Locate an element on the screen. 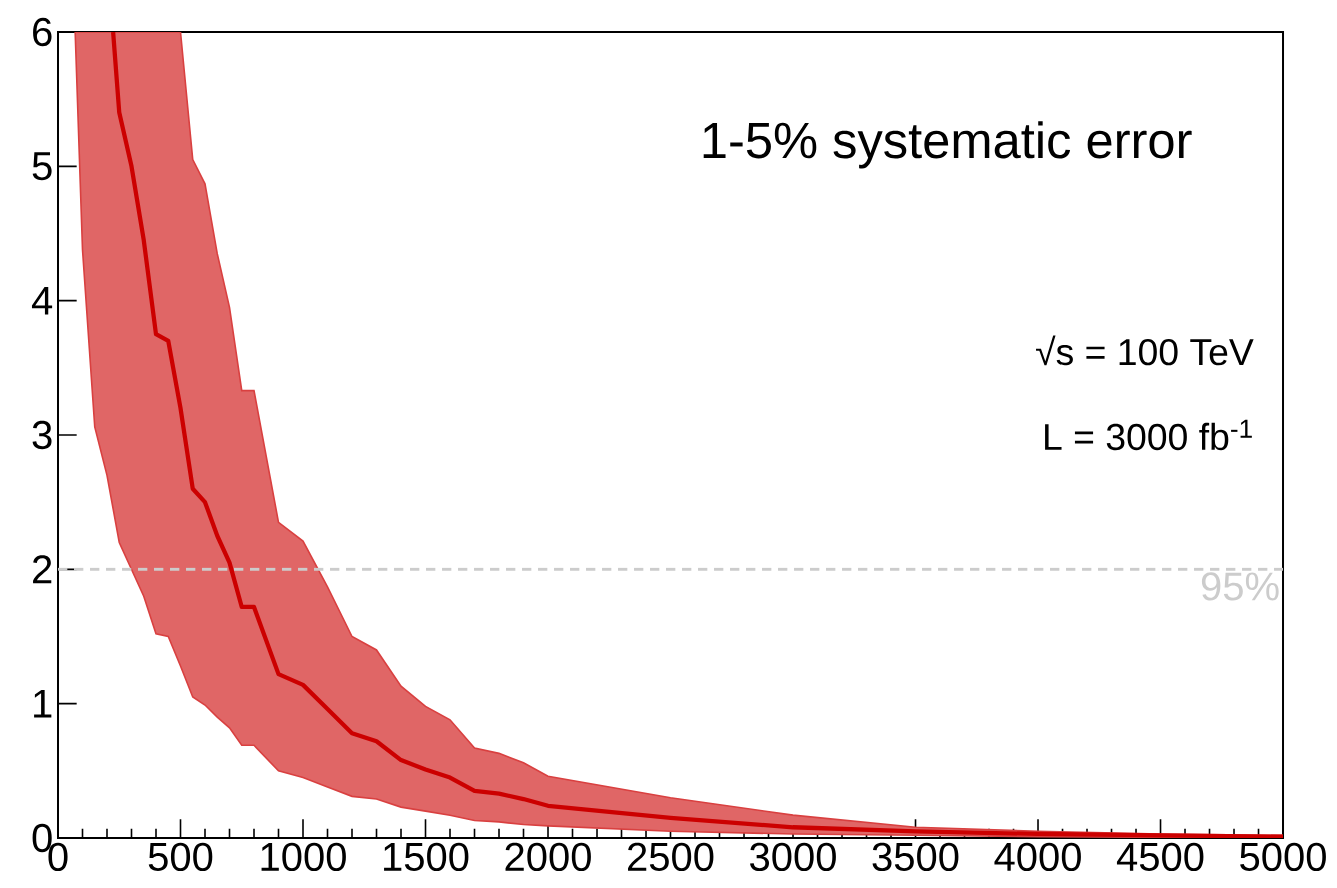 This screenshot has height=888, width=1337. y-tick-label: 4 is located at coordinates (42, 300).